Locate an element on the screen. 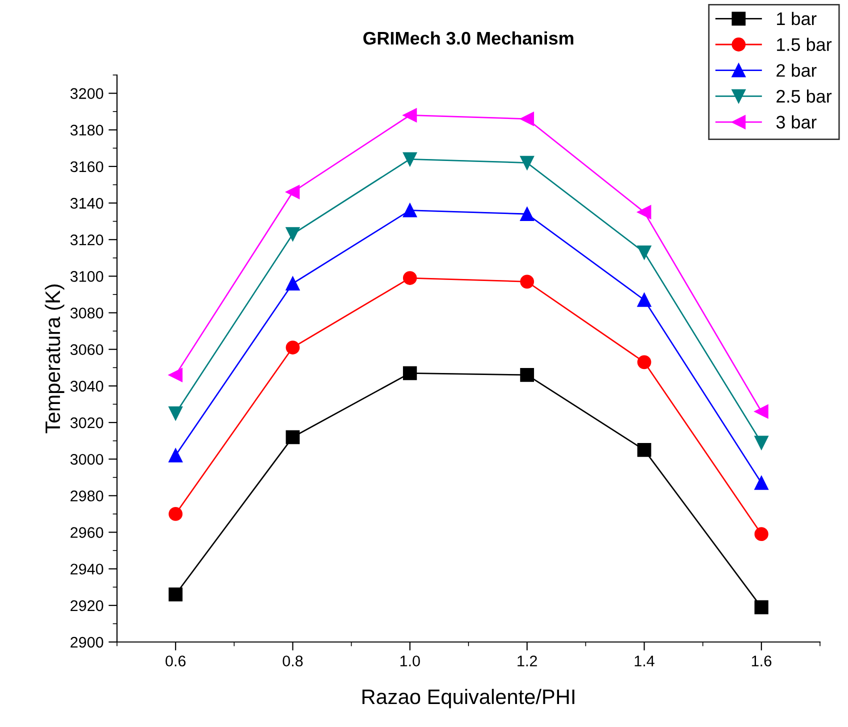  y-tick-label: 2940 is located at coordinates (87, 569).